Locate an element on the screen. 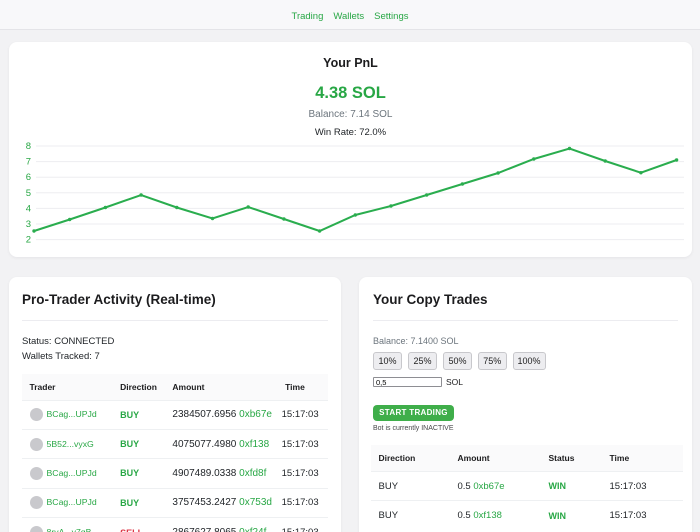 This screenshot has width=700, height=532. svg-text: 8 is located at coordinates (28, 146).